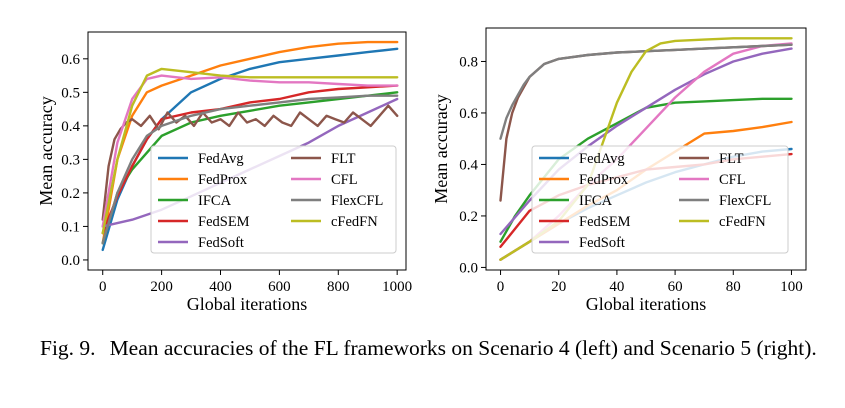  What do you see at coordinates (220, 287) in the screenshot?
I see `x-tick-label: 400` at bounding box center [220, 287].